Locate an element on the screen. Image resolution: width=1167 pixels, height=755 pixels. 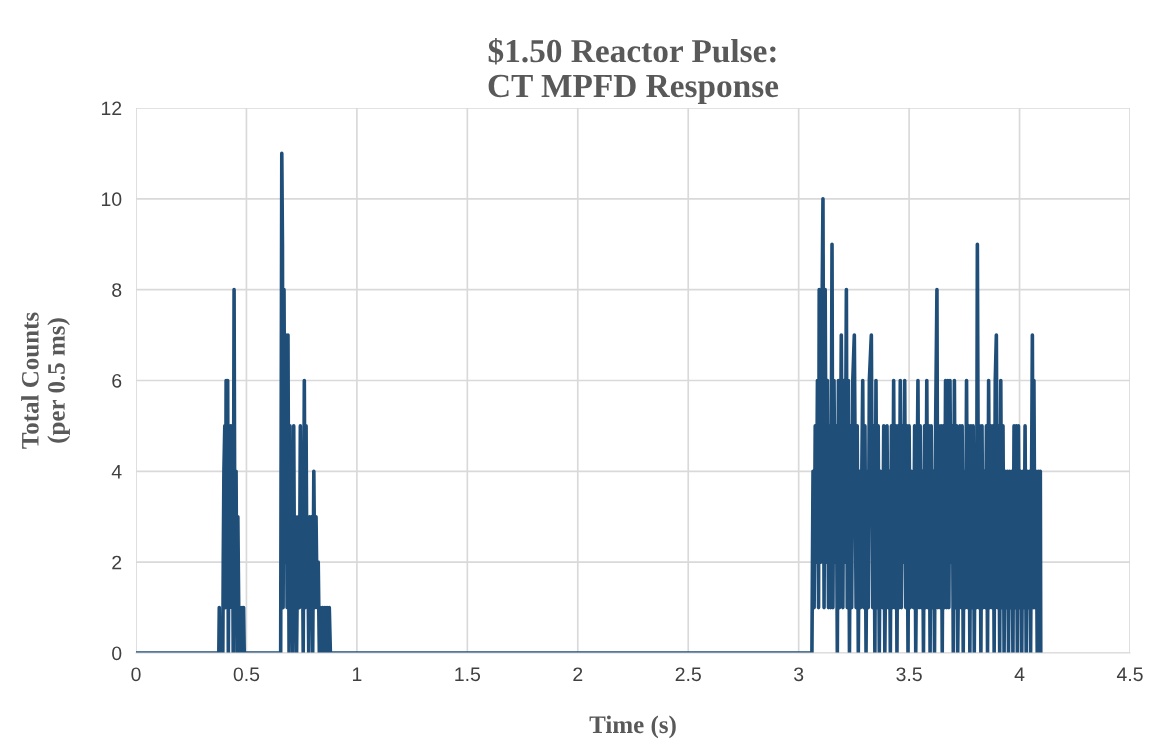
x-tick-label: 1 is located at coordinates (357, 674).